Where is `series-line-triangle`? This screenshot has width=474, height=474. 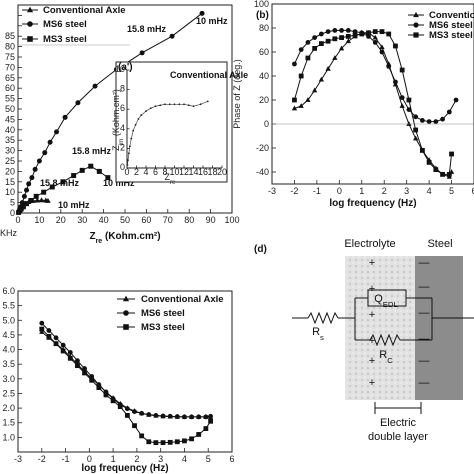
series-line-triangle is located at coordinates (373, 105).